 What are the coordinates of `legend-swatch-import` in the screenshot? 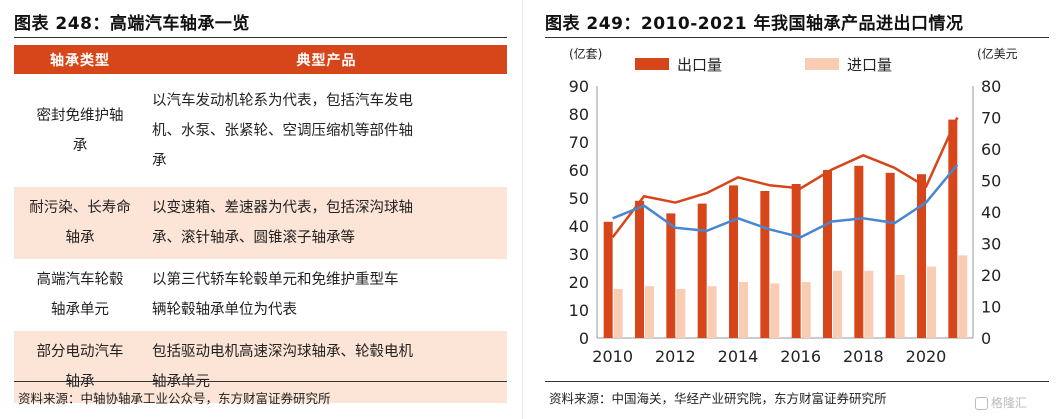 It's located at (822, 64).